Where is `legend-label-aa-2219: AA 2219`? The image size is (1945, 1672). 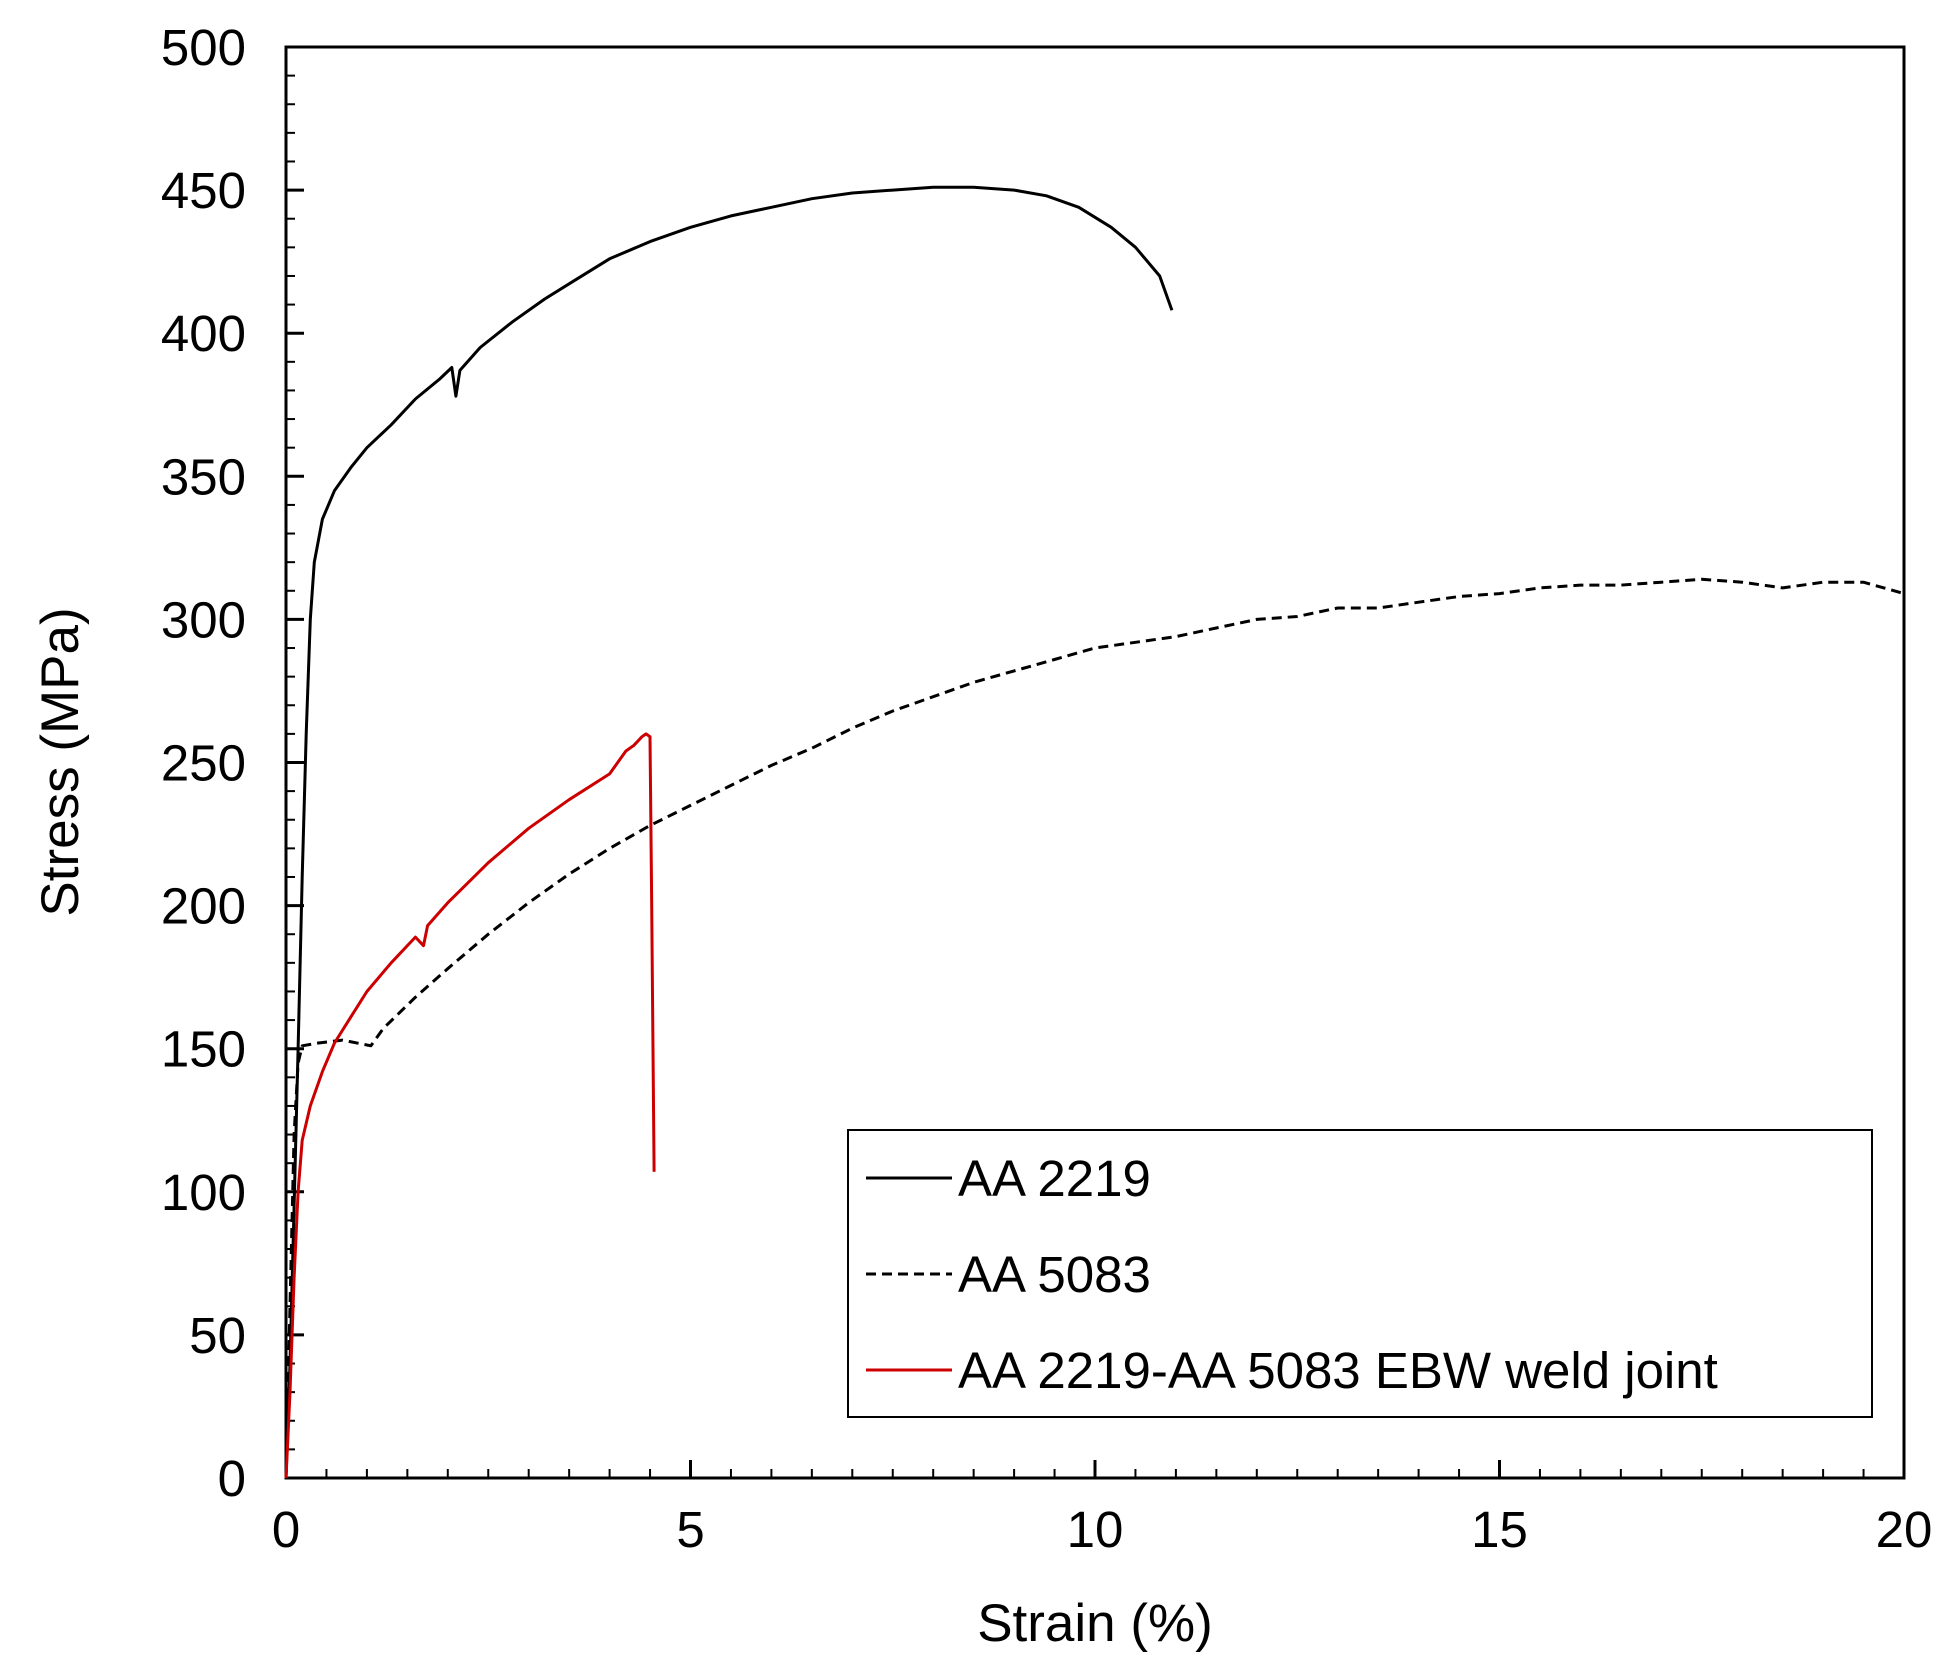
legend-label-aa-2219: AA 2219 is located at coordinates (1054, 1178).